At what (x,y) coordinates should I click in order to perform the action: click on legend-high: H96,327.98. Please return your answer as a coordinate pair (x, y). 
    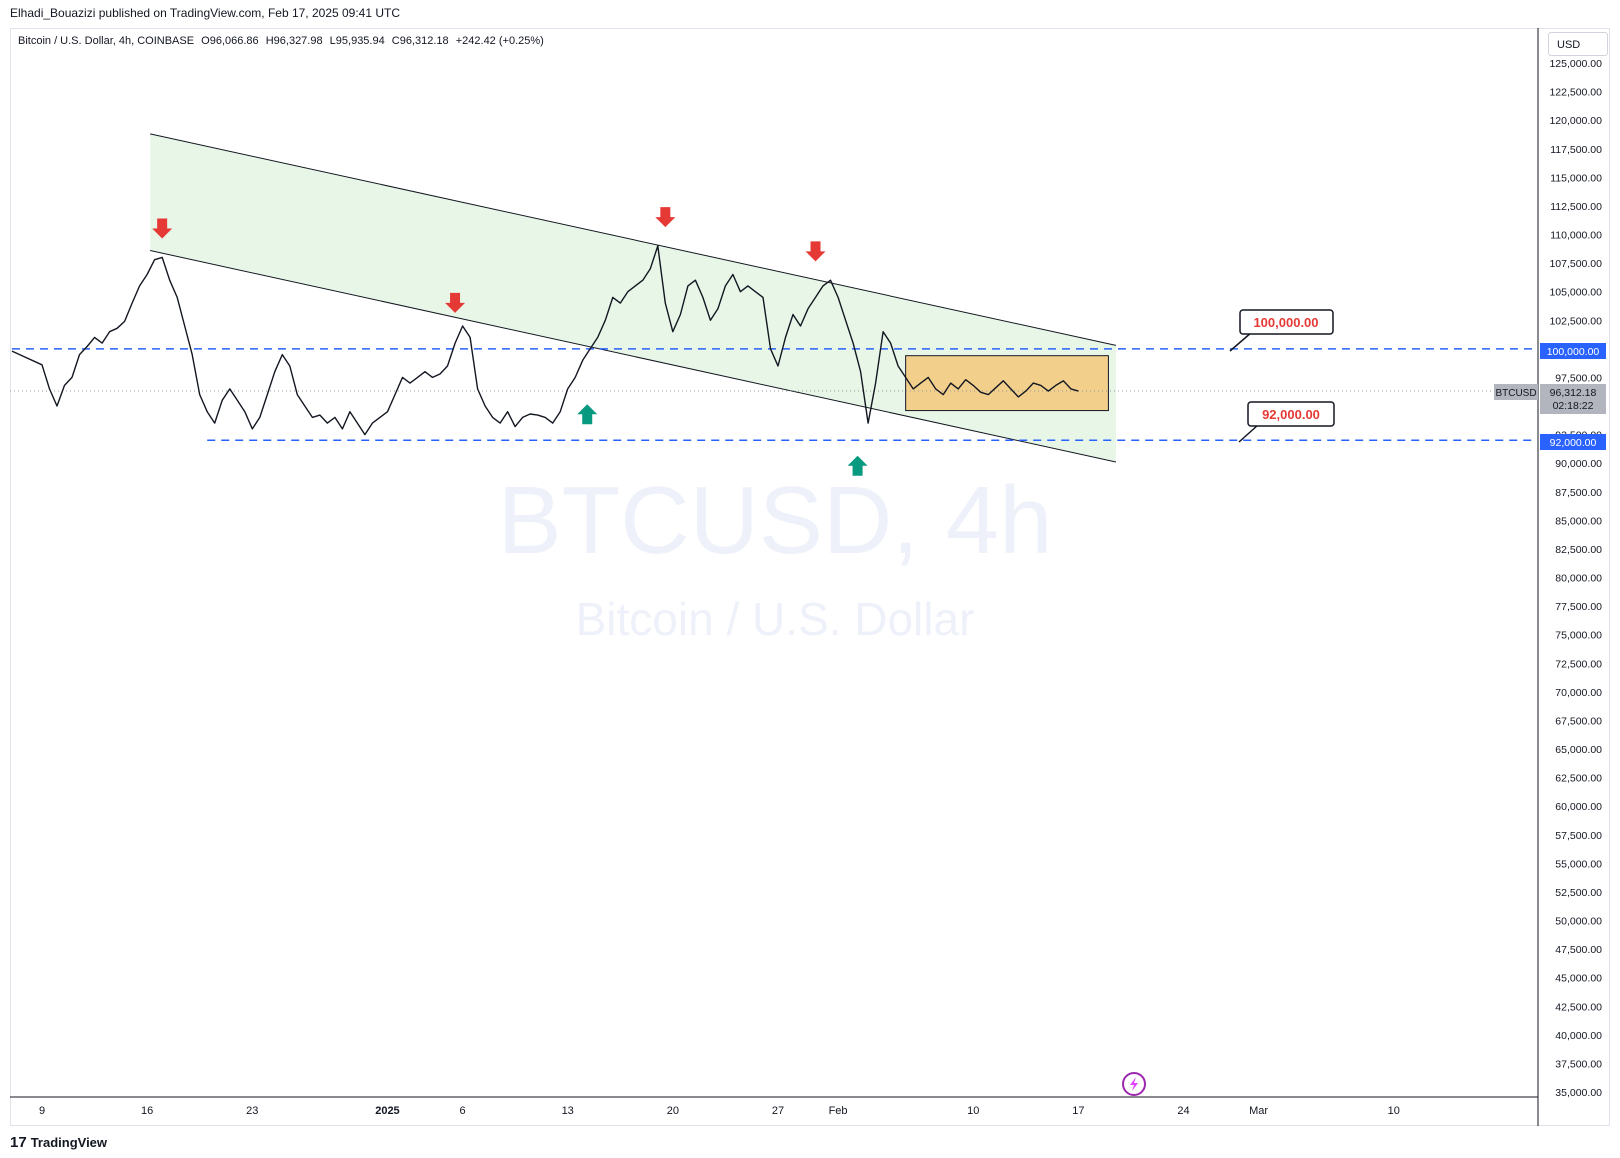
    Looking at the image, I should click on (294, 41).